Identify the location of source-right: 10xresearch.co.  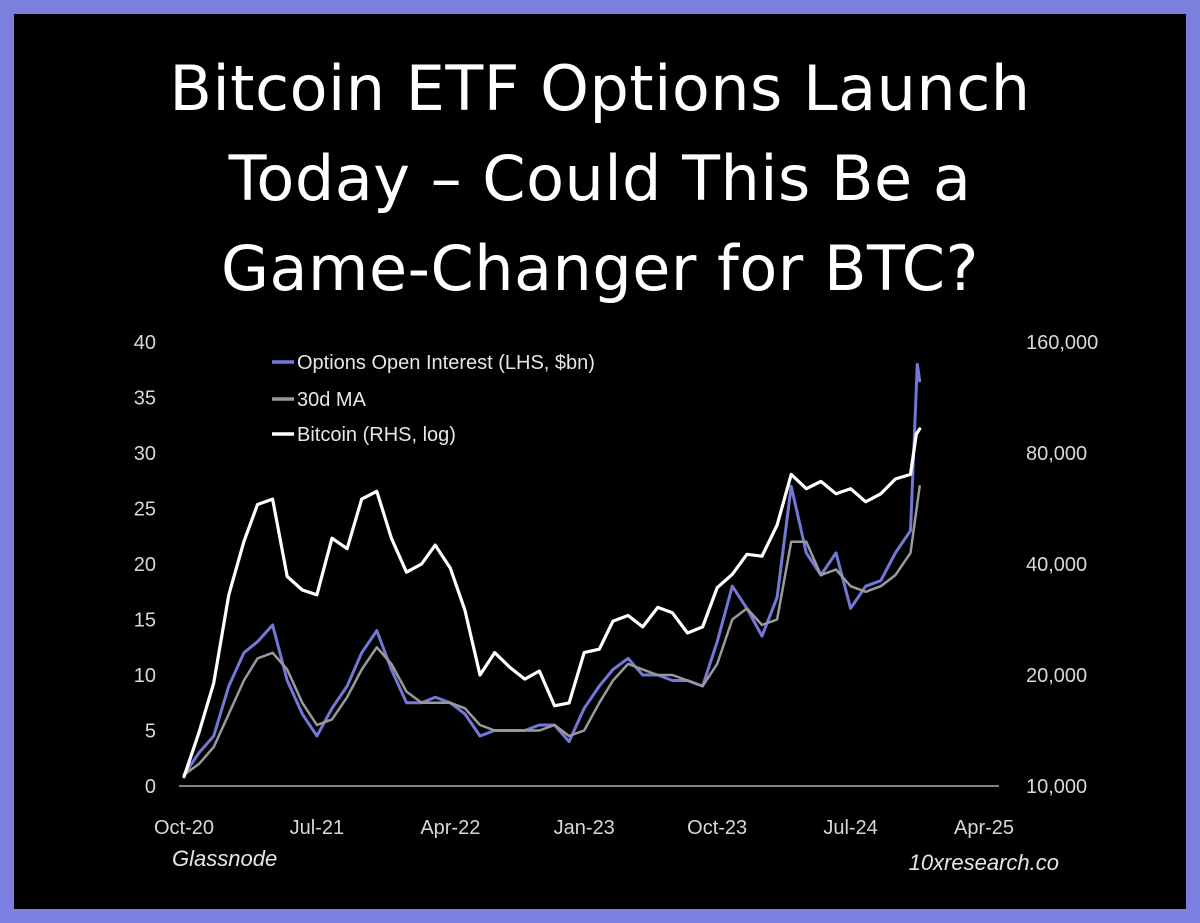
(984, 862).